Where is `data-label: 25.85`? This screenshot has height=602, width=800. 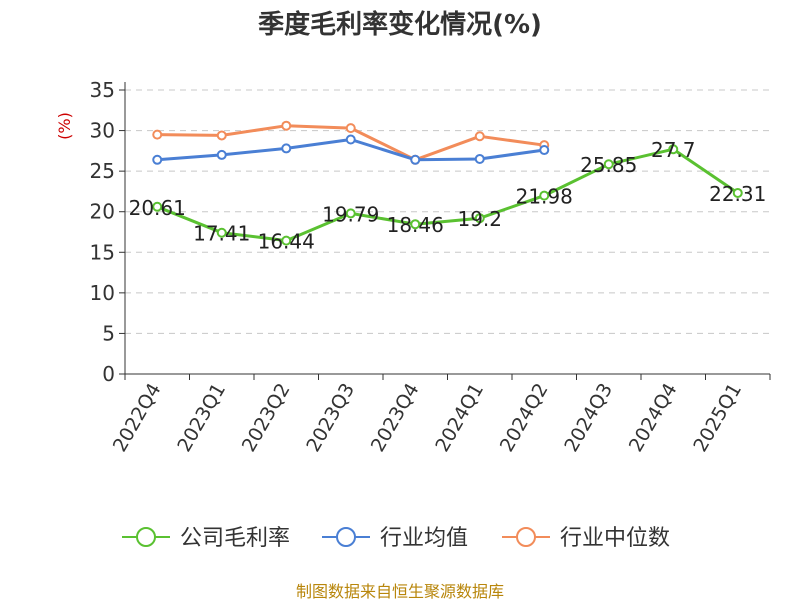 data-label: 25.85 is located at coordinates (608, 165).